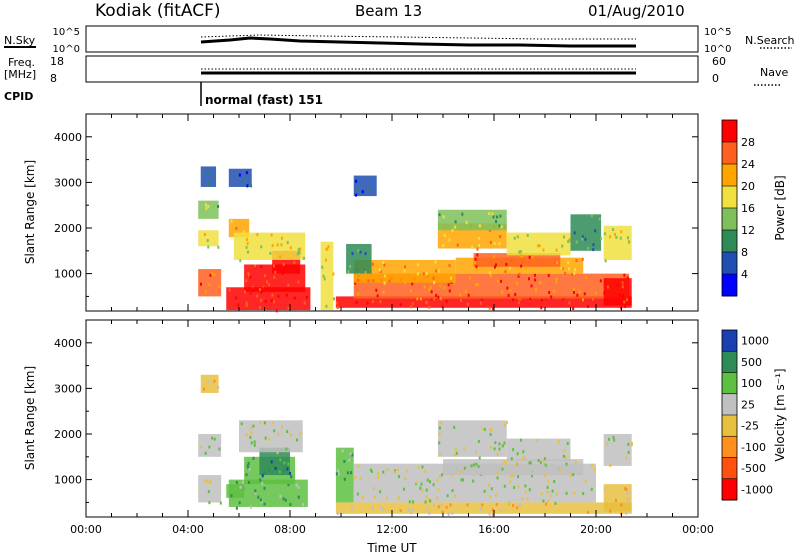 This screenshot has height=554, width=800. Describe the element at coordinates (68, 182) in the screenshot. I see `y-tick-label: 3000` at that location.